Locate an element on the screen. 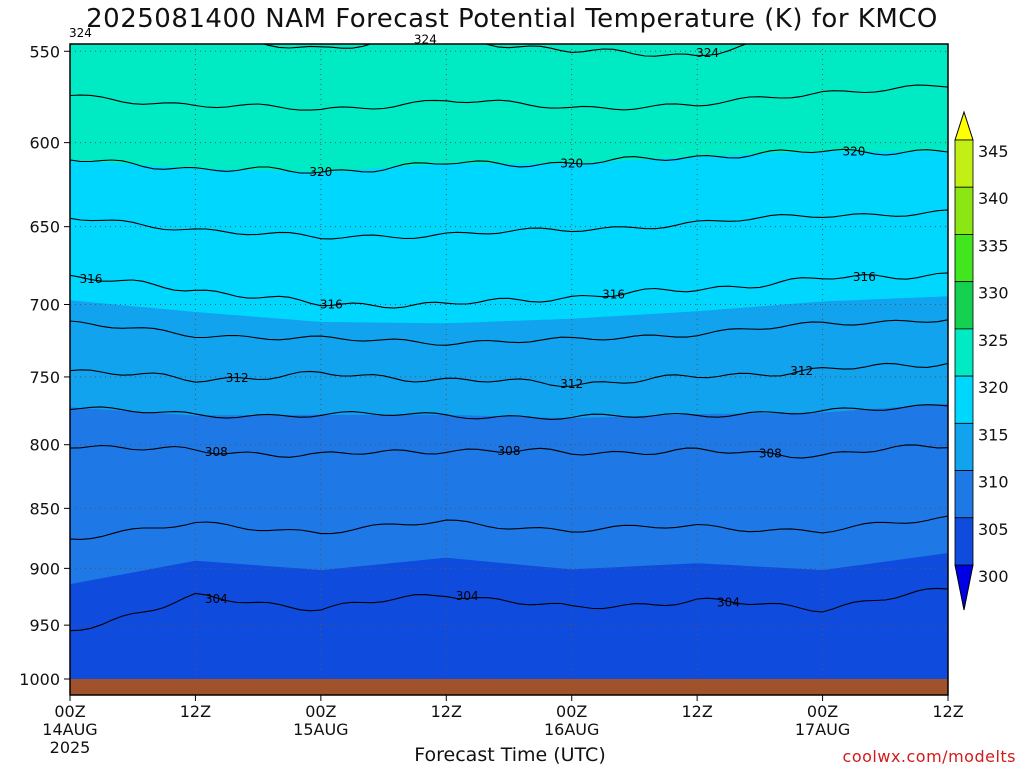 The height and width of the screenshot is (768, 1024). colorbar-tick-label: 340 is located at coordinates (993, 198).